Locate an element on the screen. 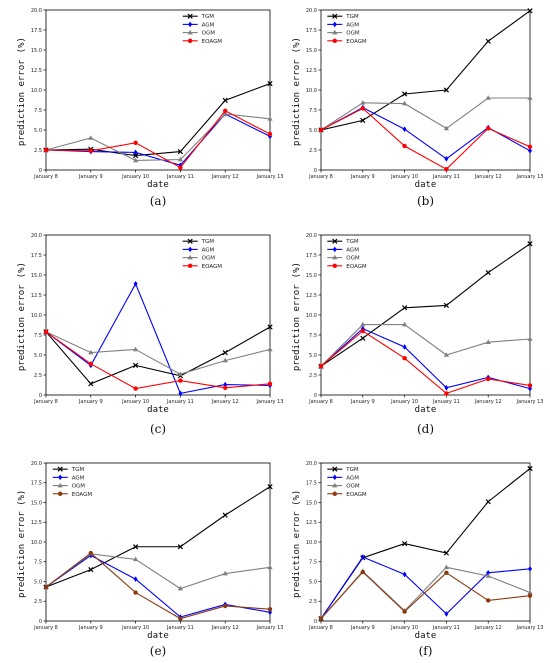 This screenshot has width=550, height=663. panel-caption: (f) is located at coordinates (426, 651).